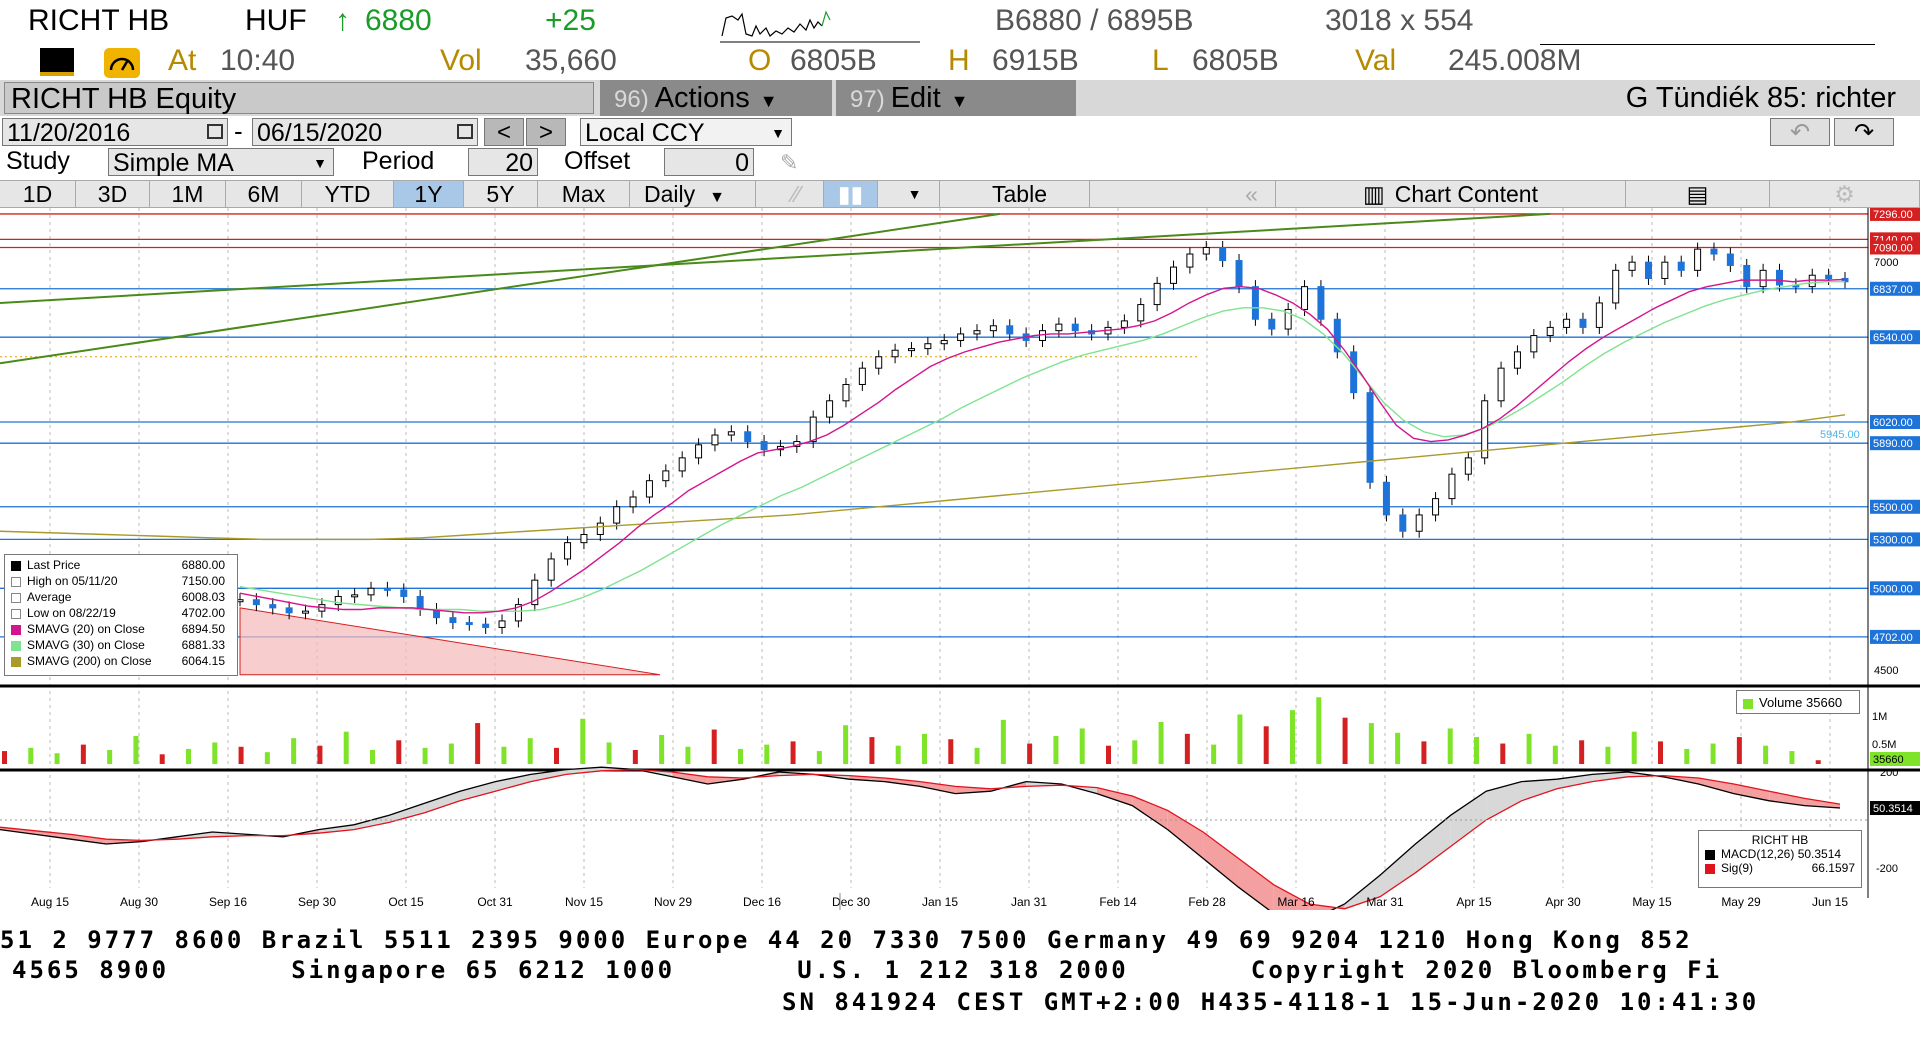 This screenshot has width=1920, height=1039. I want to click on bid-ask: B6880 / 6895B, so click(1094, 20).